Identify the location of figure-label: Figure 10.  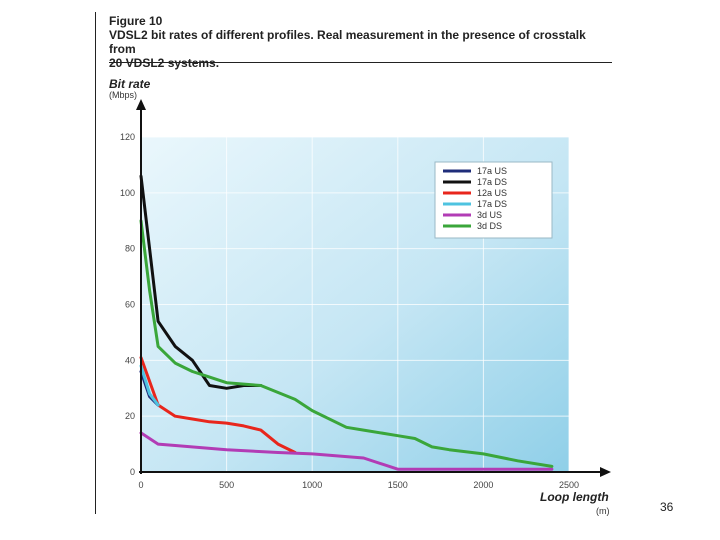
(136, 21).